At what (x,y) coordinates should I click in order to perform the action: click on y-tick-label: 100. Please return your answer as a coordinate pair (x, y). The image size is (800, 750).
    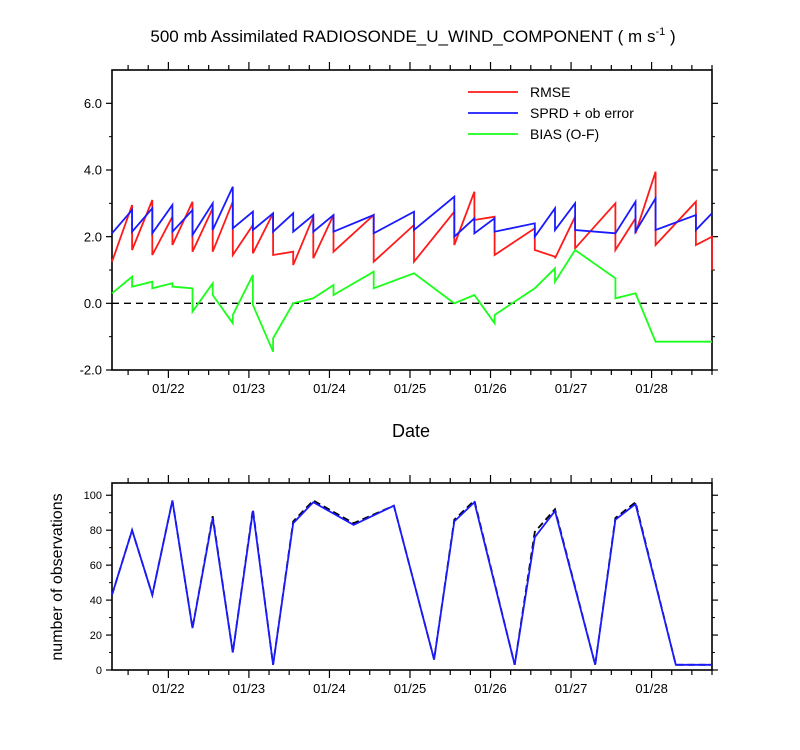
    Looking at the image, I should click on (93, 496).